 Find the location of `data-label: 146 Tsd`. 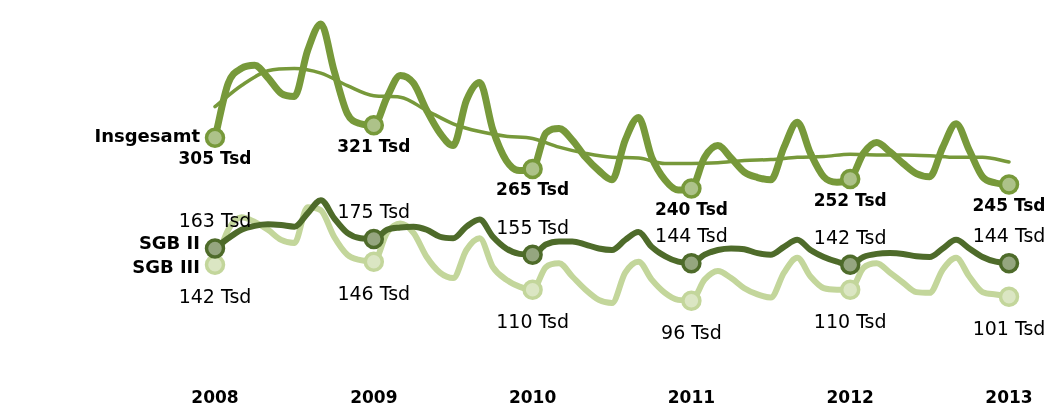

data-label: 146 Tsd is located at coordinates (374, 292).